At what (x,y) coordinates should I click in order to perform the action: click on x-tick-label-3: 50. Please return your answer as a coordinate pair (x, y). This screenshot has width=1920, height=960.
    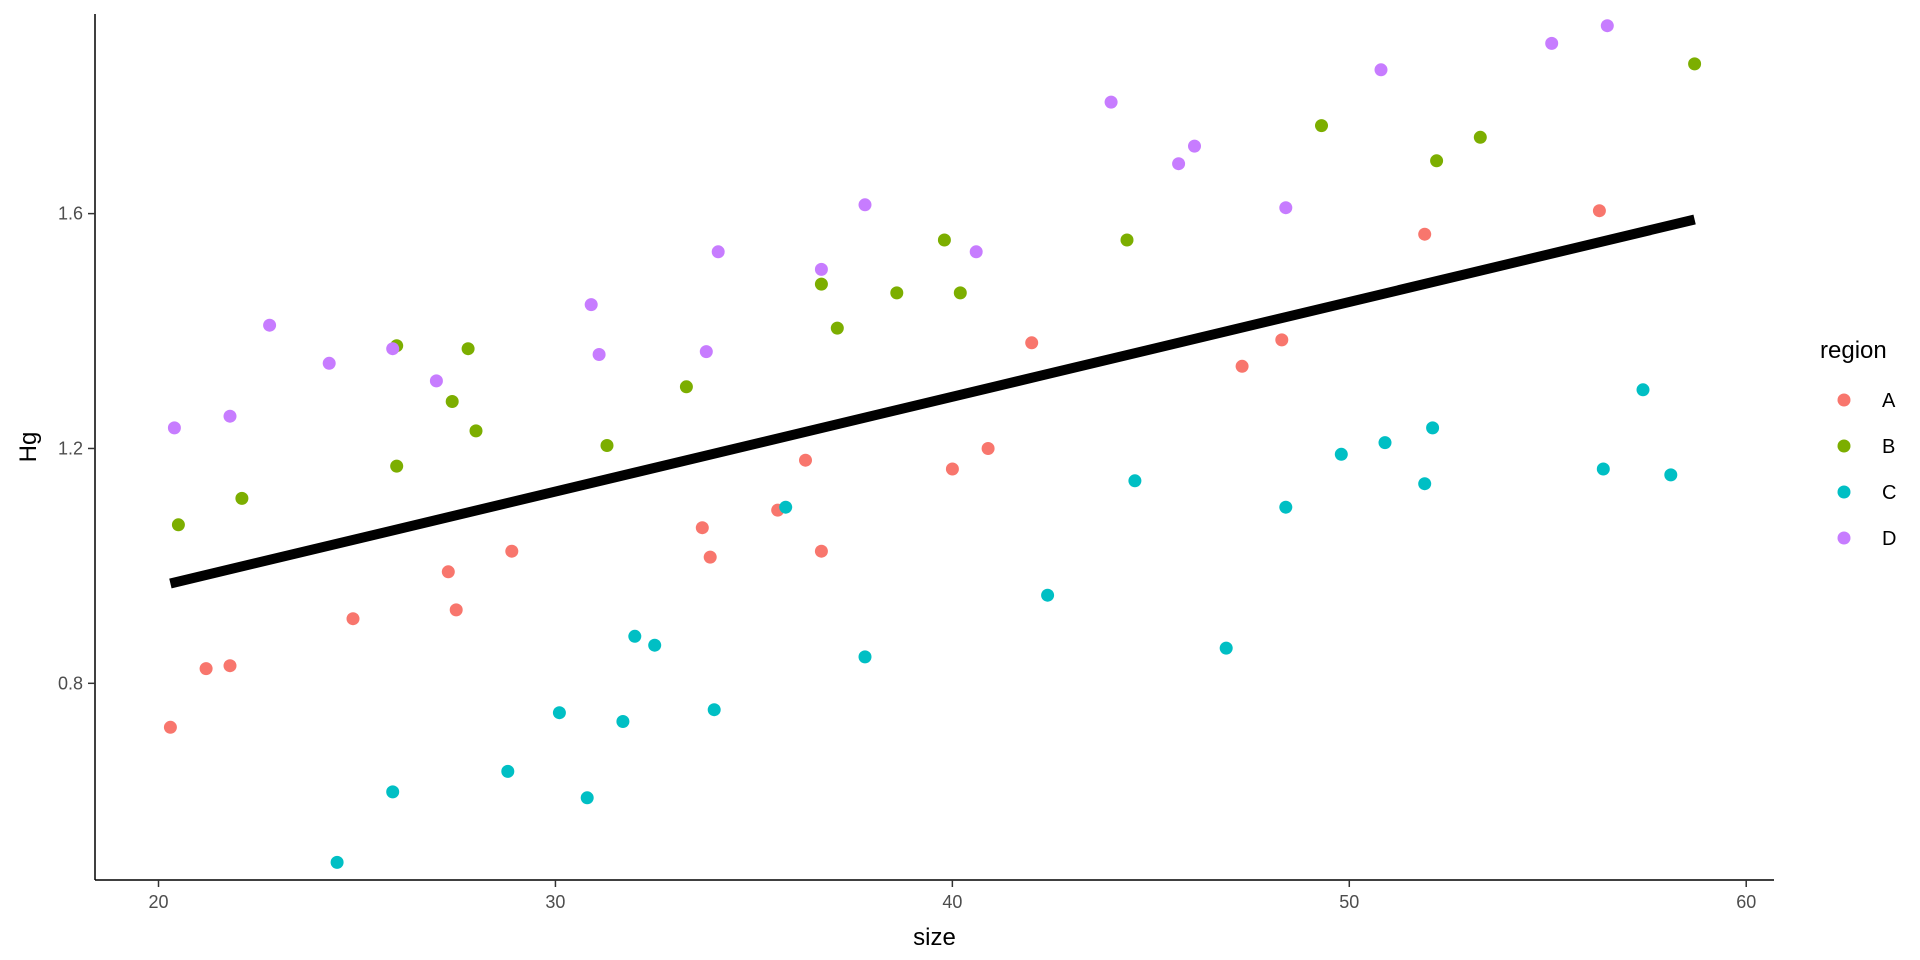
    Looking at the image, I should click on (1349, 902).